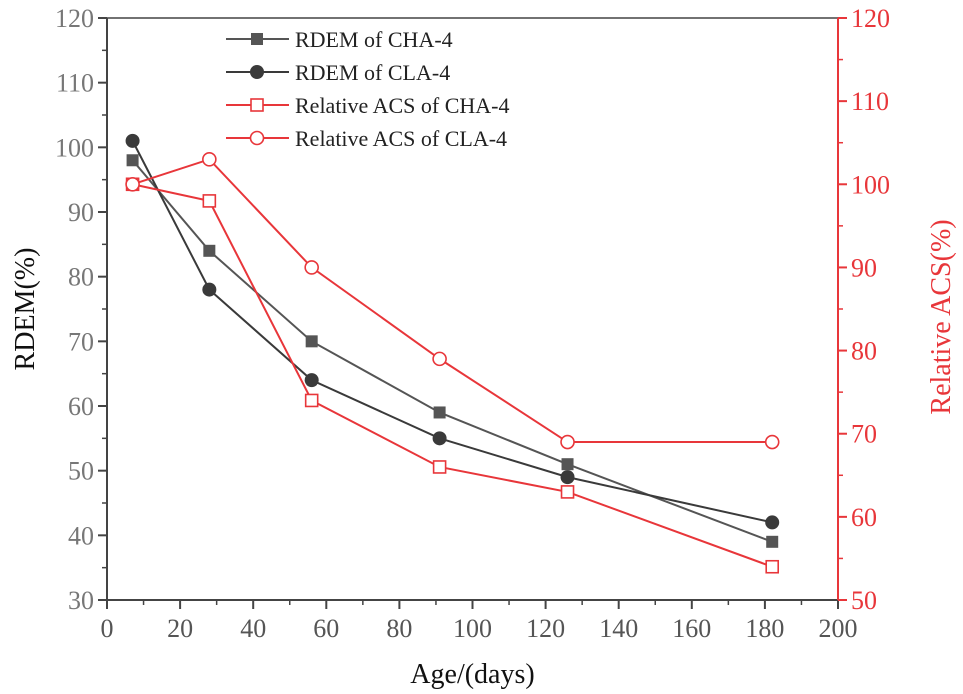 This screenshot has height=694, width=963. Describe the element at coordinates (870, 18) in the screenshot. I see `y2-tick-label: 120` at that location.